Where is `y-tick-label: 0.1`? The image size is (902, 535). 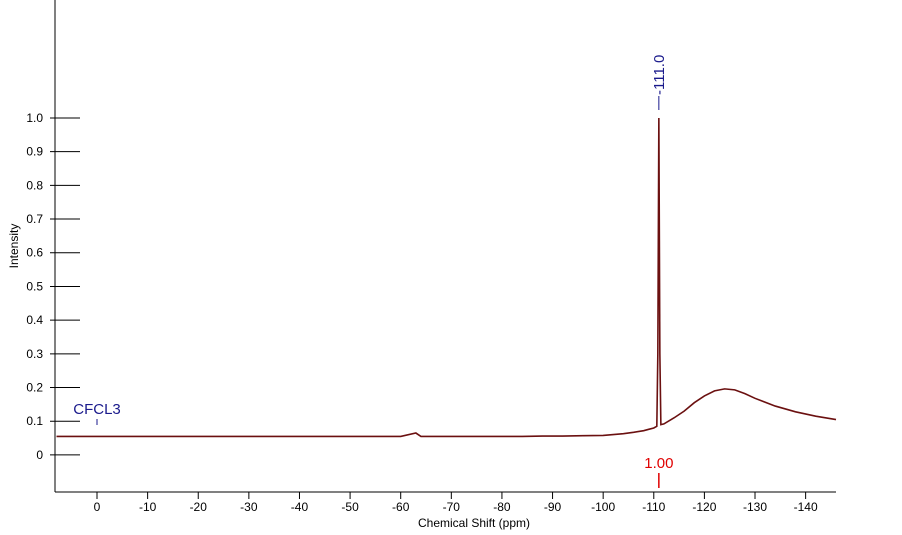
y-tick-label: 0.1 is located at coordinates (34, 421).